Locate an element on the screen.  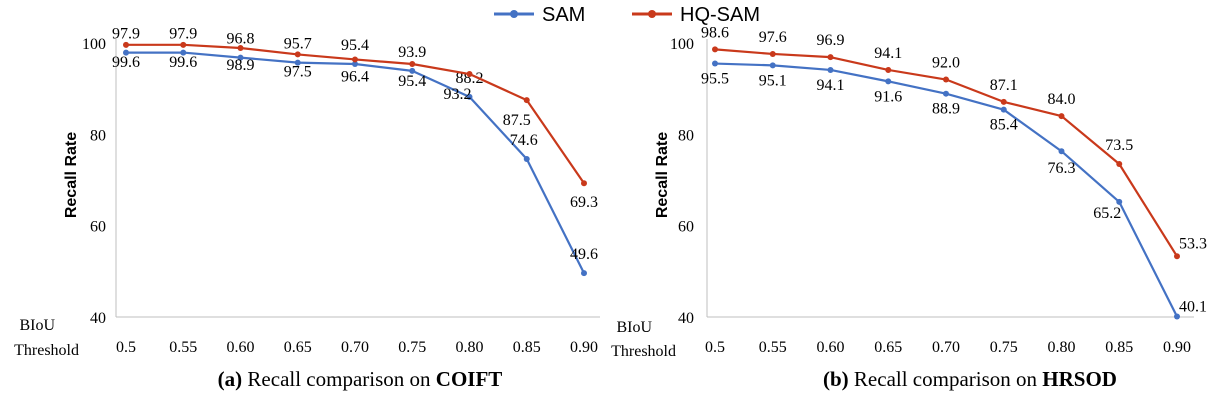
caption-prefix: (b) is located at coordinates (836, 379).